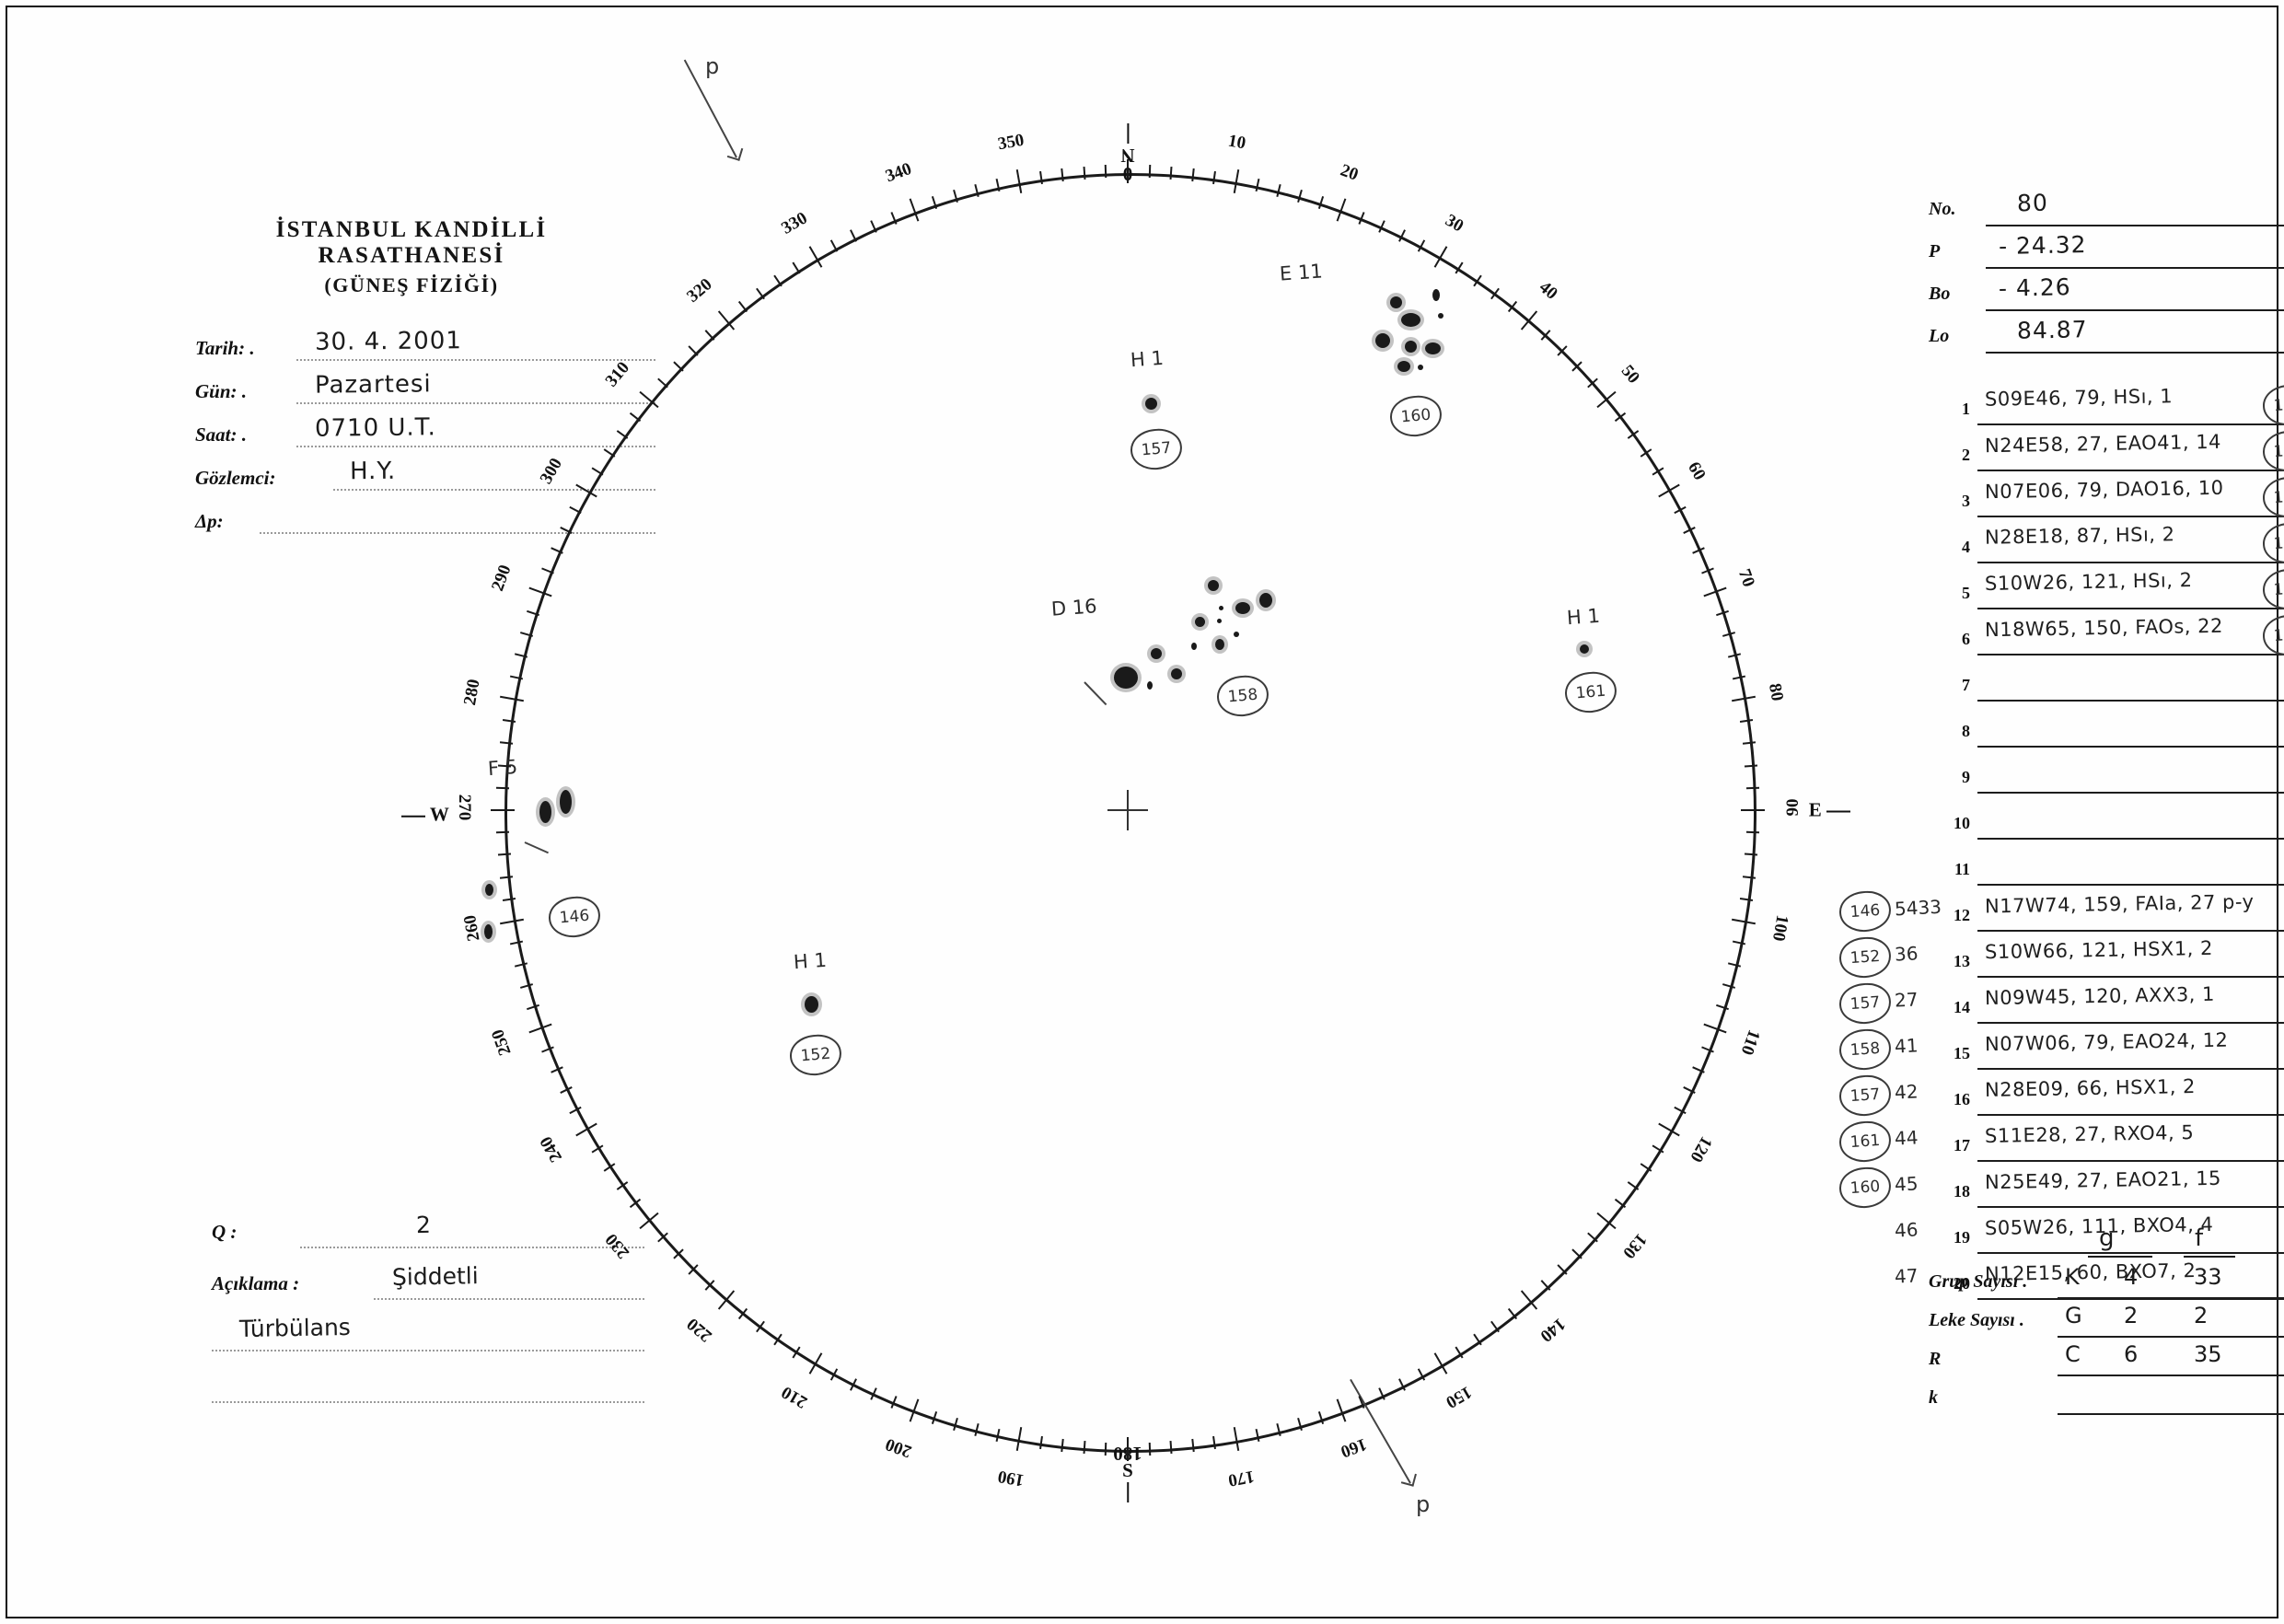 The width and height of the screenshot is (2284, 1624). Describe the element at coordinates (225, 348) in the screenshot. I see `field-label: Tarih: .` at that location.